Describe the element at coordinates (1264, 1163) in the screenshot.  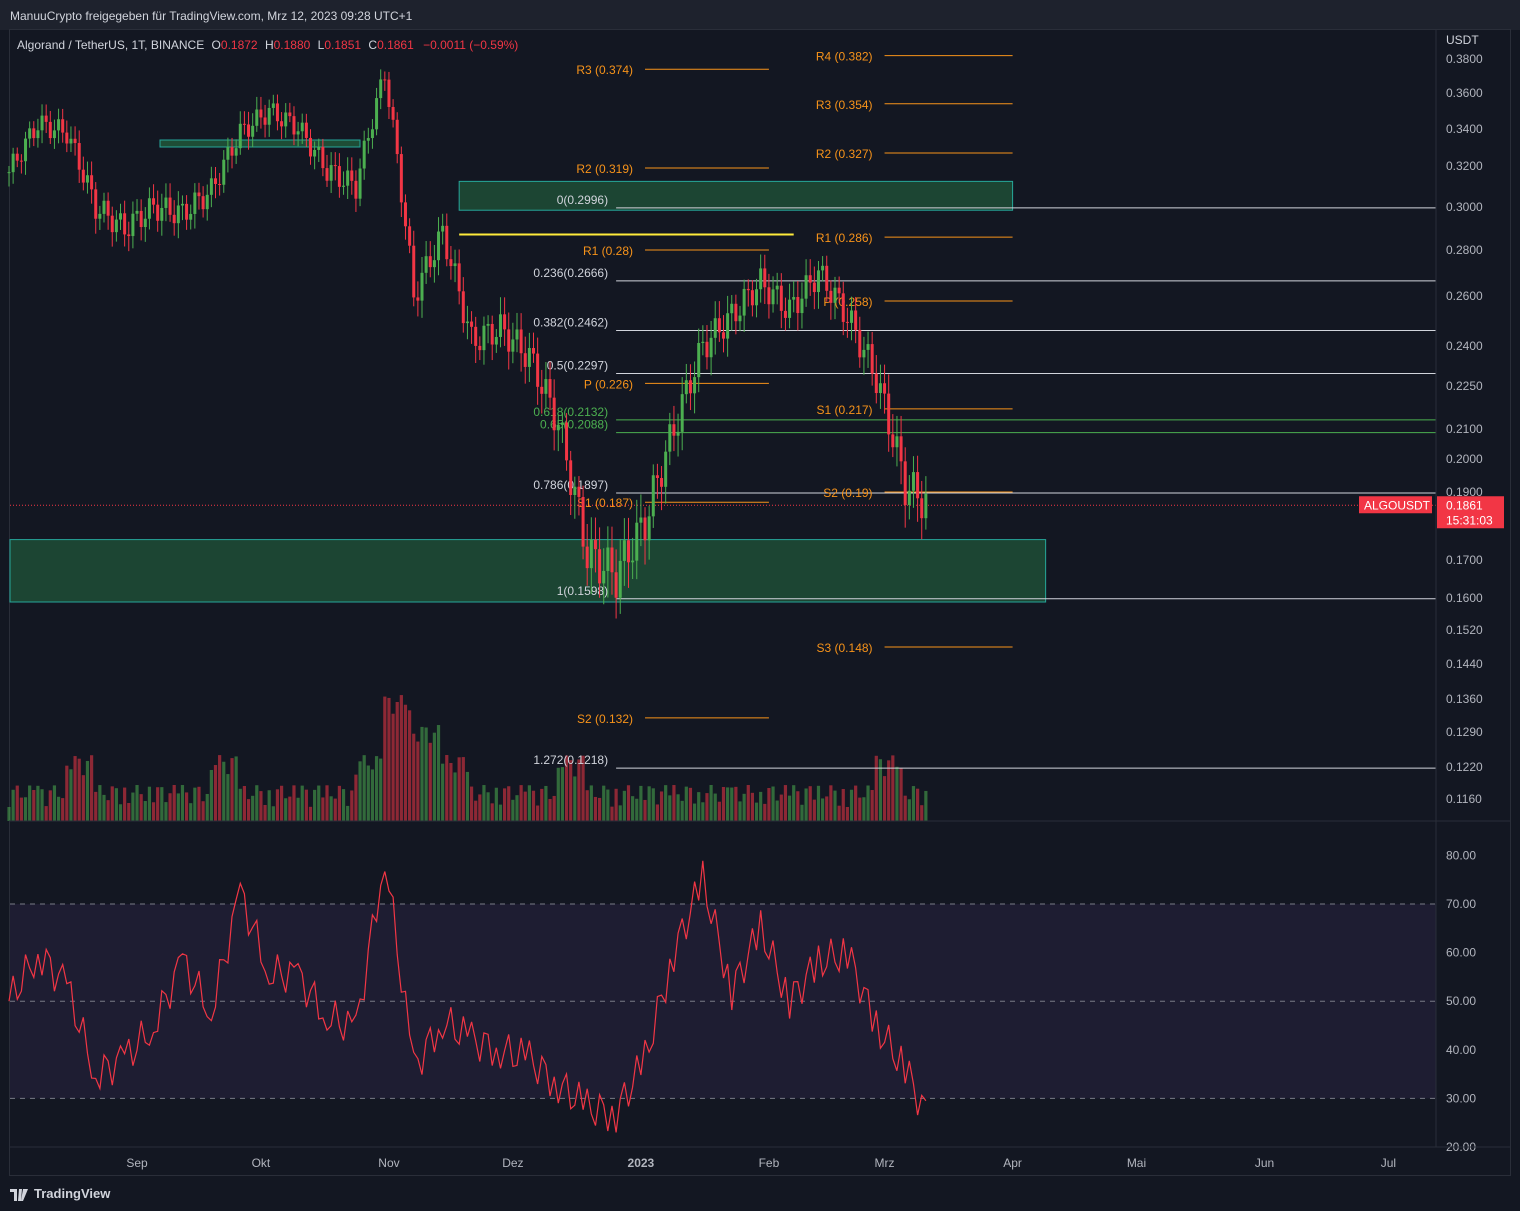
I see `x-tick-9: Jun` at that location.